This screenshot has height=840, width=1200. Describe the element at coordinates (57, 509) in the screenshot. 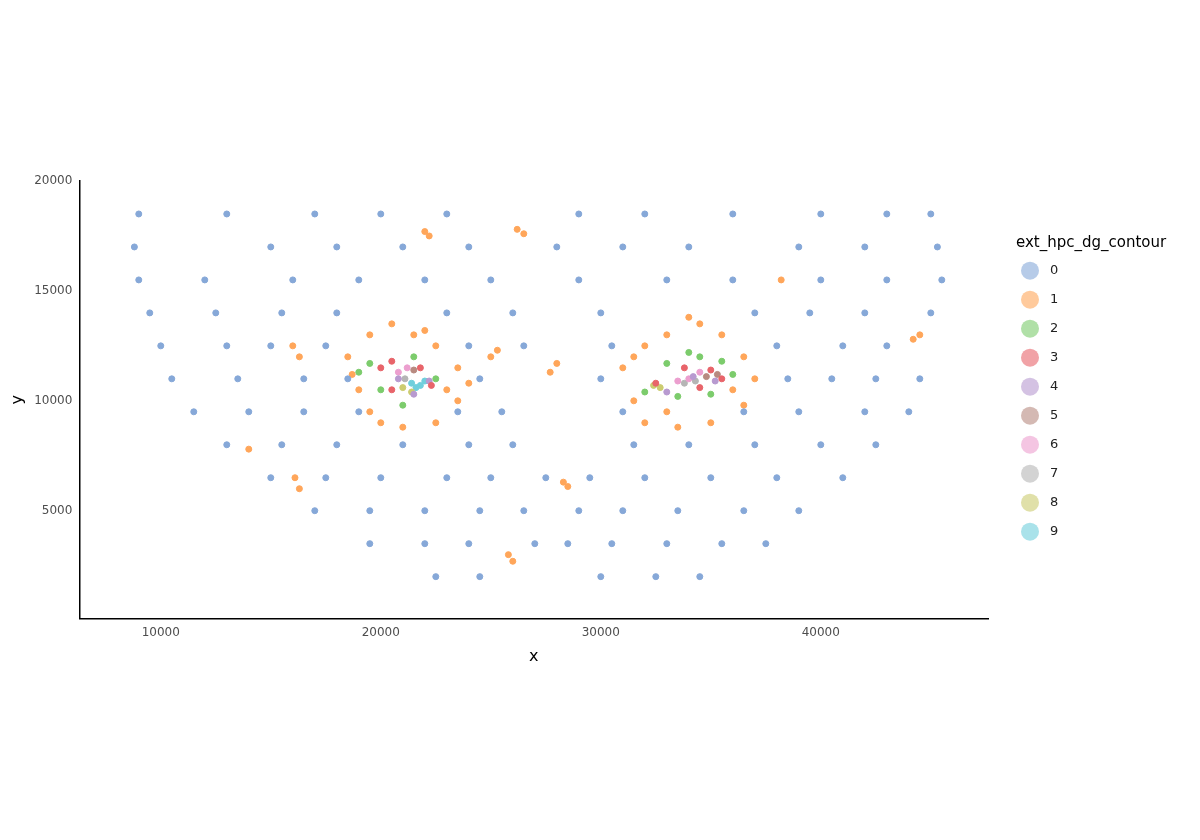

I see `y-tick-label: 5000` at that location.